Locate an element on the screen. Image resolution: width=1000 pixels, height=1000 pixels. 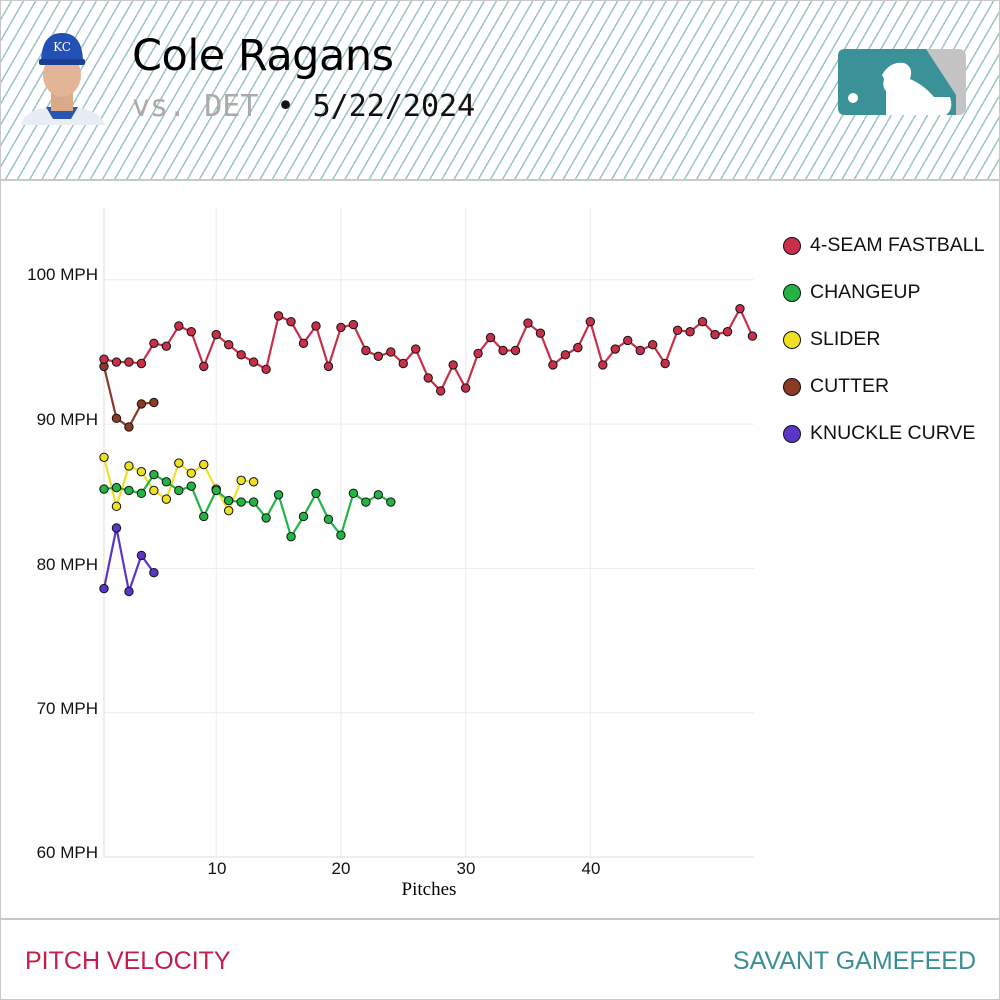
y-tick-label: 60 MPH is located at coordinates (67, 852).